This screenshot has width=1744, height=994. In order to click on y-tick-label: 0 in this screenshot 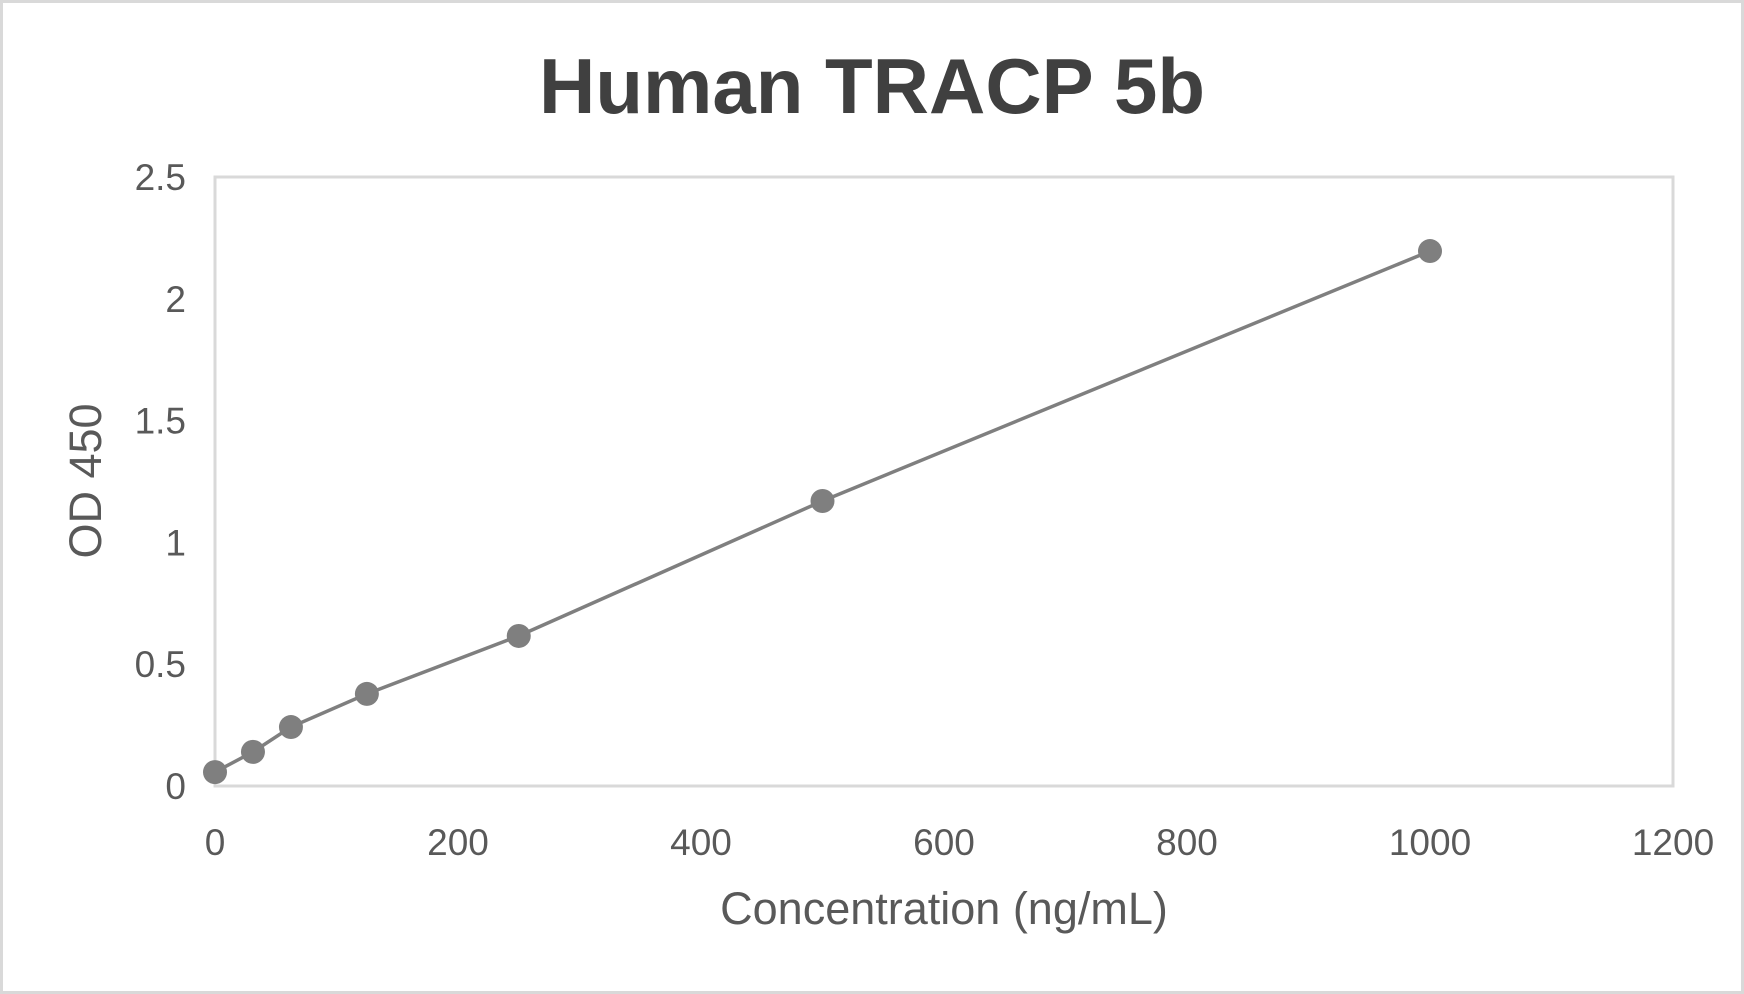, I will do `click(175, 786)`.